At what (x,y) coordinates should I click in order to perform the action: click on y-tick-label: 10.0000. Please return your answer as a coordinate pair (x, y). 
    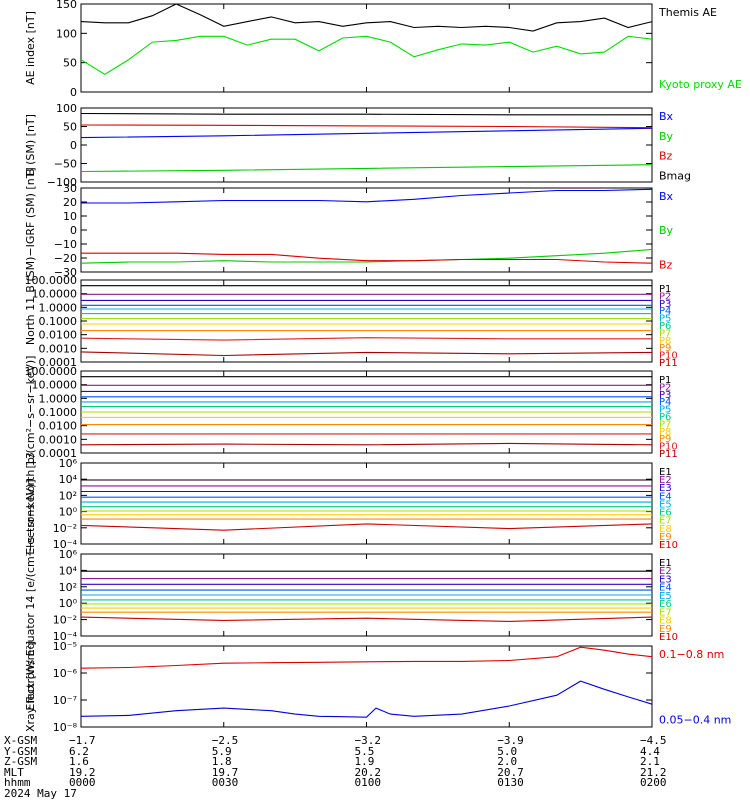
    Looking at the image, I should click on (55, 294).